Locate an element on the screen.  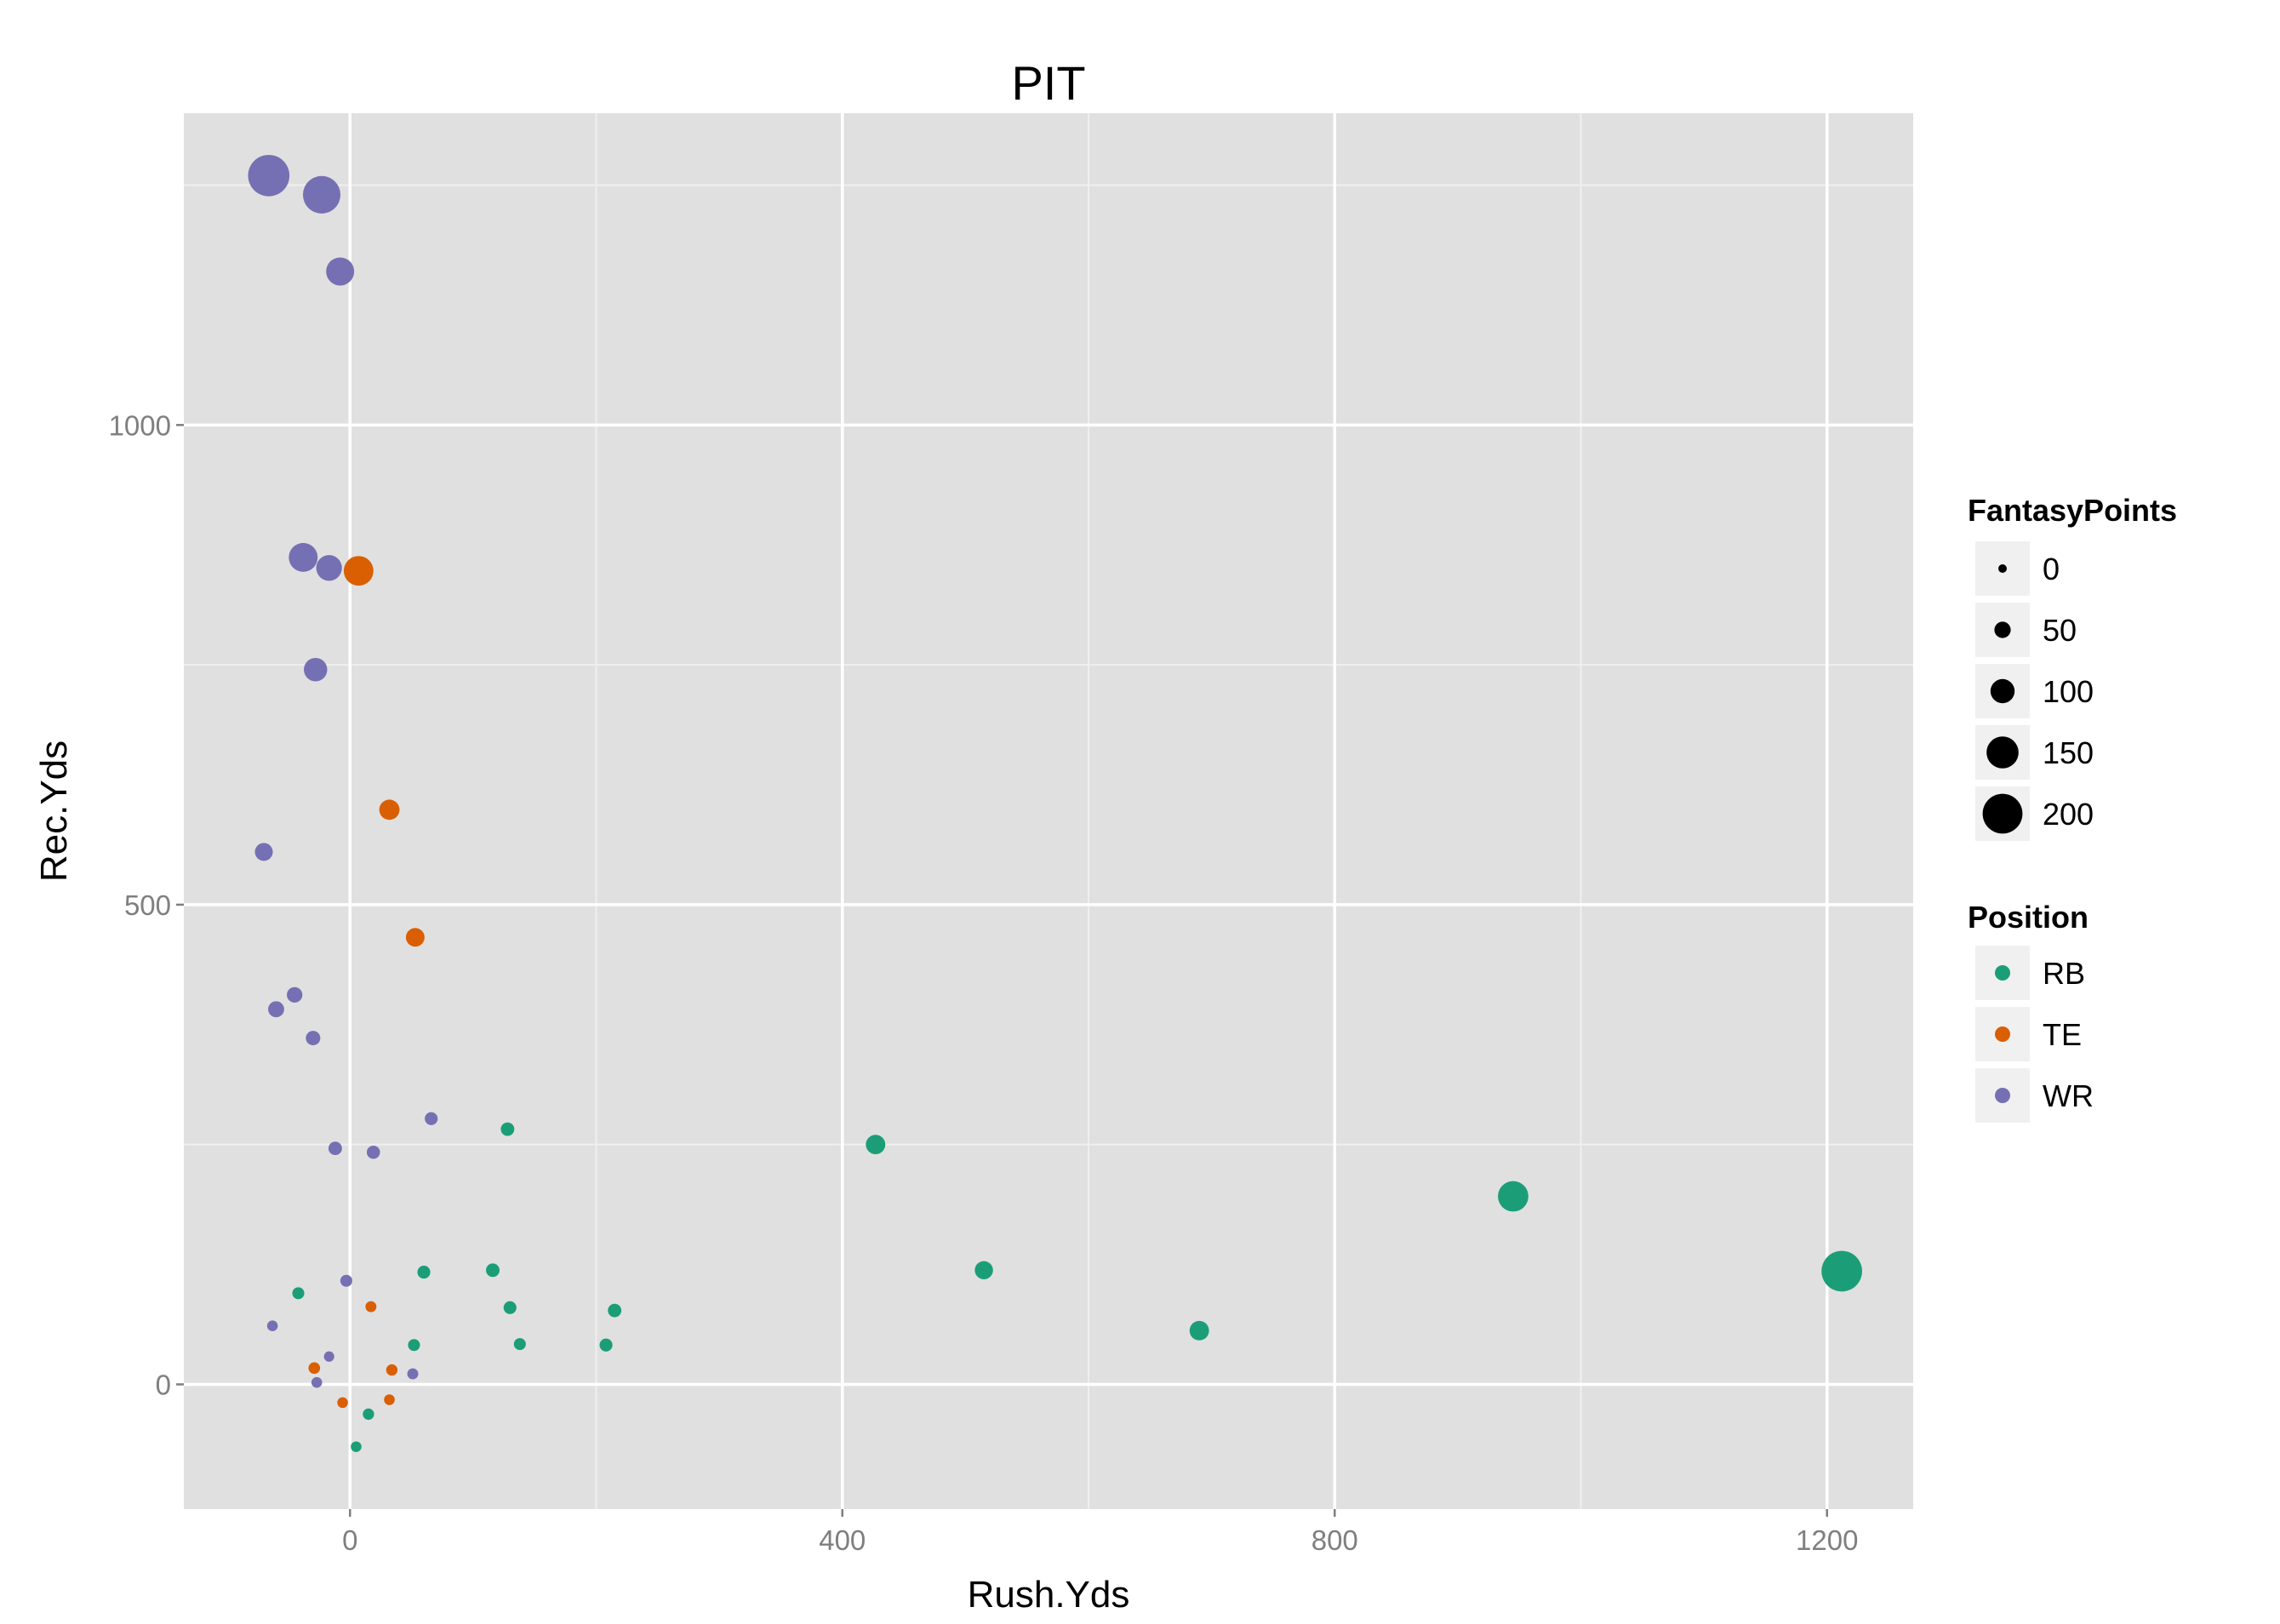
x-tick-label: 400 is located at coordinates (842, 1540).